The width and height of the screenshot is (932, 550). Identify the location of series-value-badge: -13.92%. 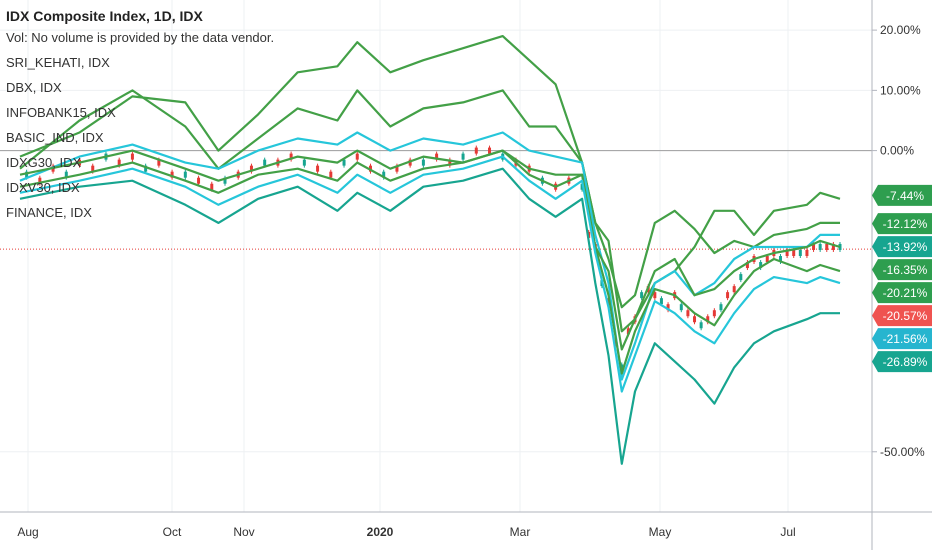
(902, 247).